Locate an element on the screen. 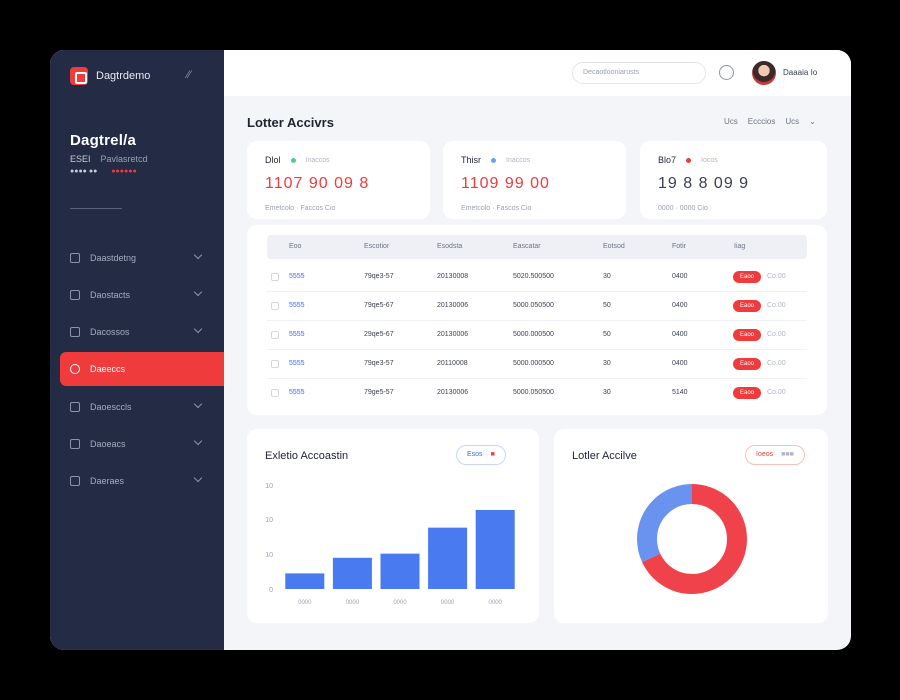 Image resolution: width=900 pixels, height=700 pixels. sidebar-item-accounts: Daoeacs is located at coordinates (137, 443).